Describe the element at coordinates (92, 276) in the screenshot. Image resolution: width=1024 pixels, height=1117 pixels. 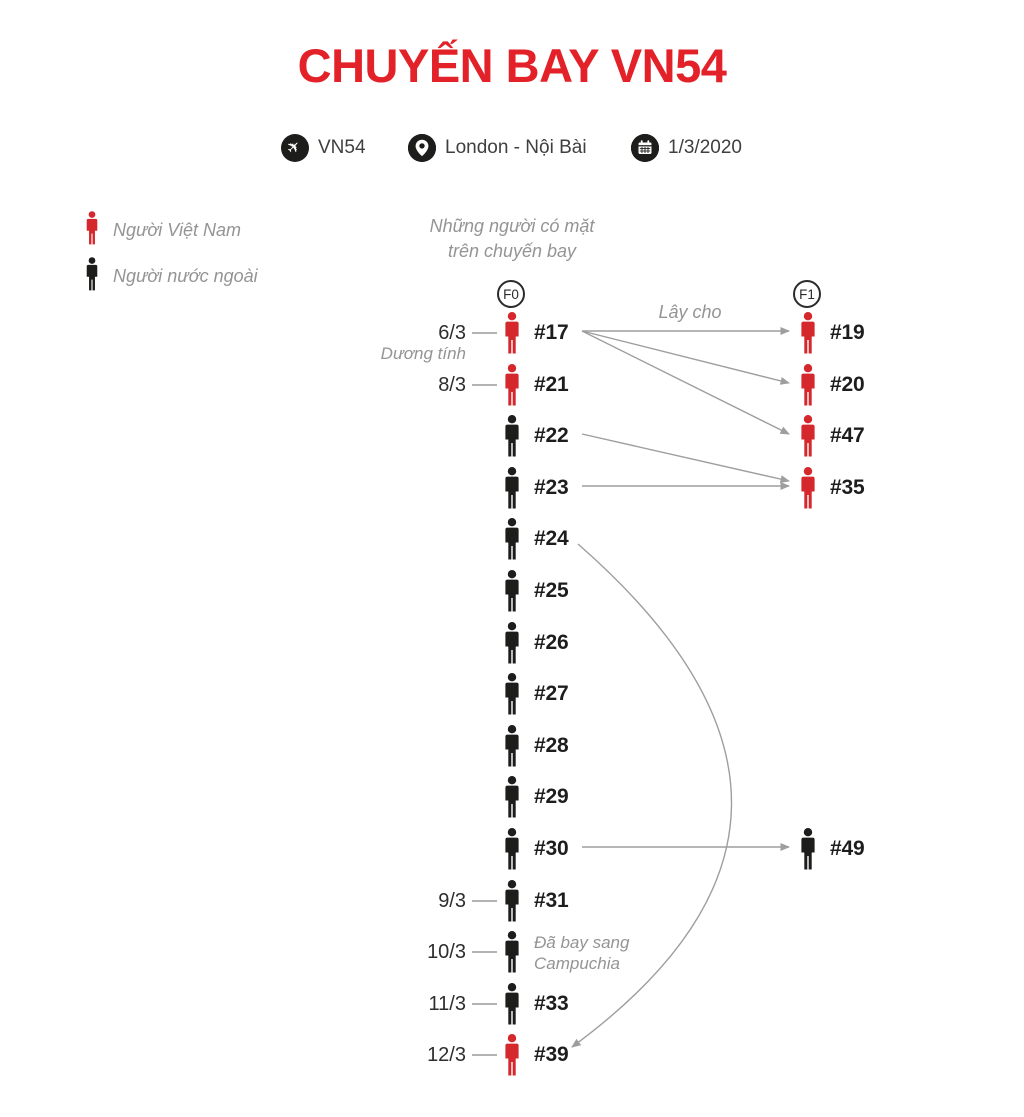
I see `foreign-person-icon` at that location.